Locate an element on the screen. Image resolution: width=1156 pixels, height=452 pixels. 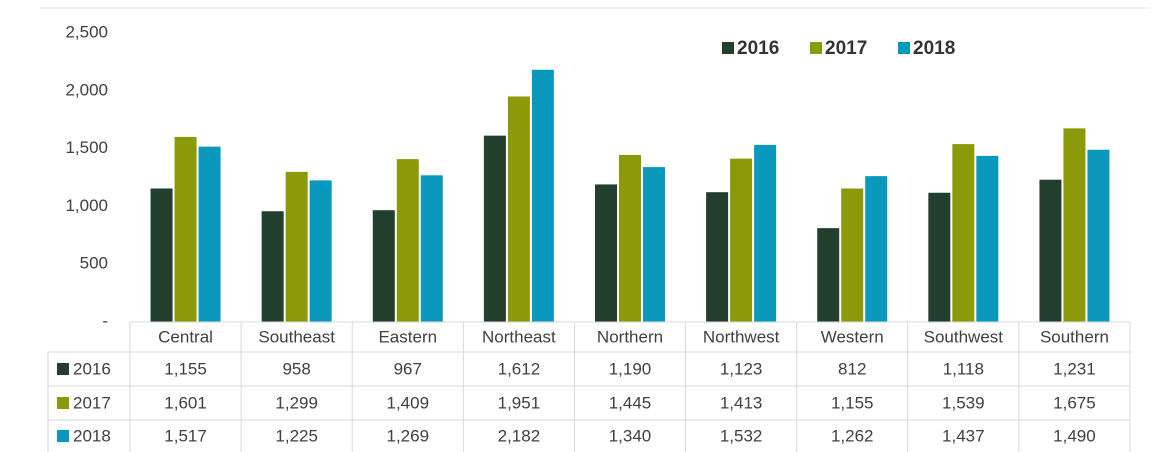
legend-label: 2016 is located at coordinates (758, 48).